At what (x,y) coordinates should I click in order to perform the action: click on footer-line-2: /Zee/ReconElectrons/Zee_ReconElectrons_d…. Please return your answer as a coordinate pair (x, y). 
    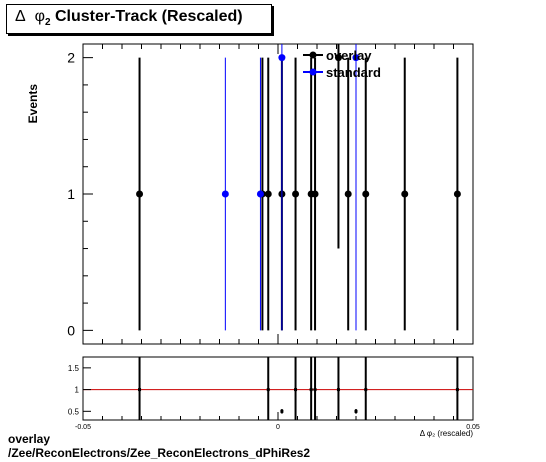
    Looking at the image, I should click on (159, 453).